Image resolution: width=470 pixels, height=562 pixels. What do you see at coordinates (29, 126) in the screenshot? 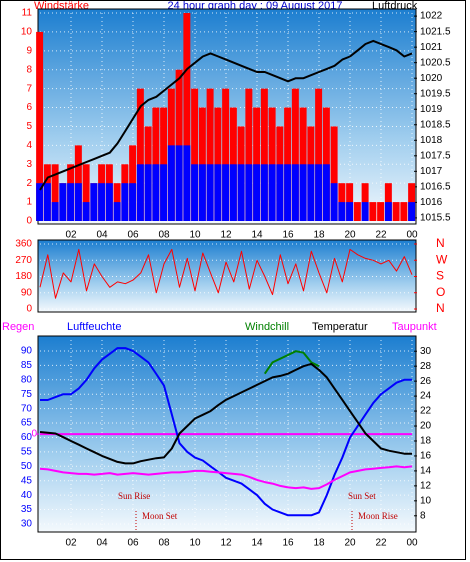
I see `y-tick-label: 5` at bounding box center [29, 126].